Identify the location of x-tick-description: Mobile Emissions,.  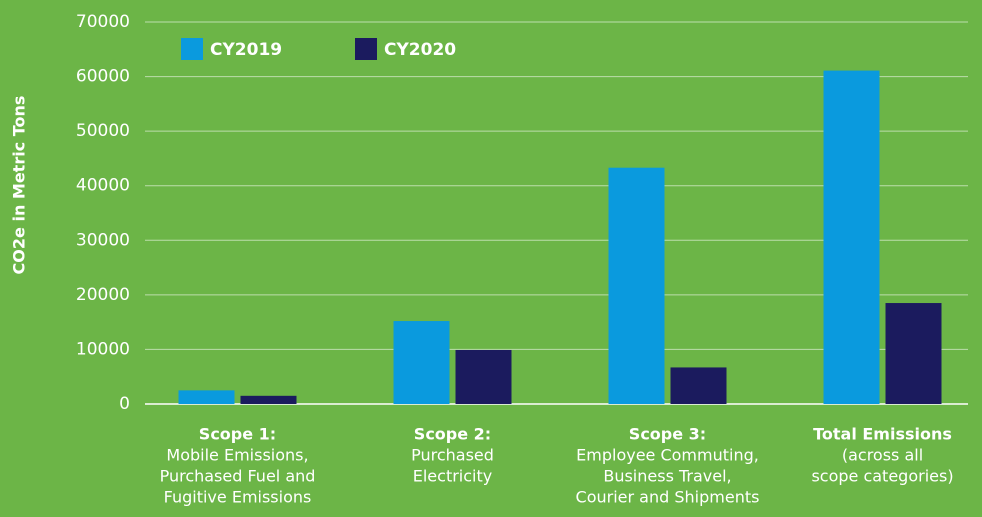
(237, 455).